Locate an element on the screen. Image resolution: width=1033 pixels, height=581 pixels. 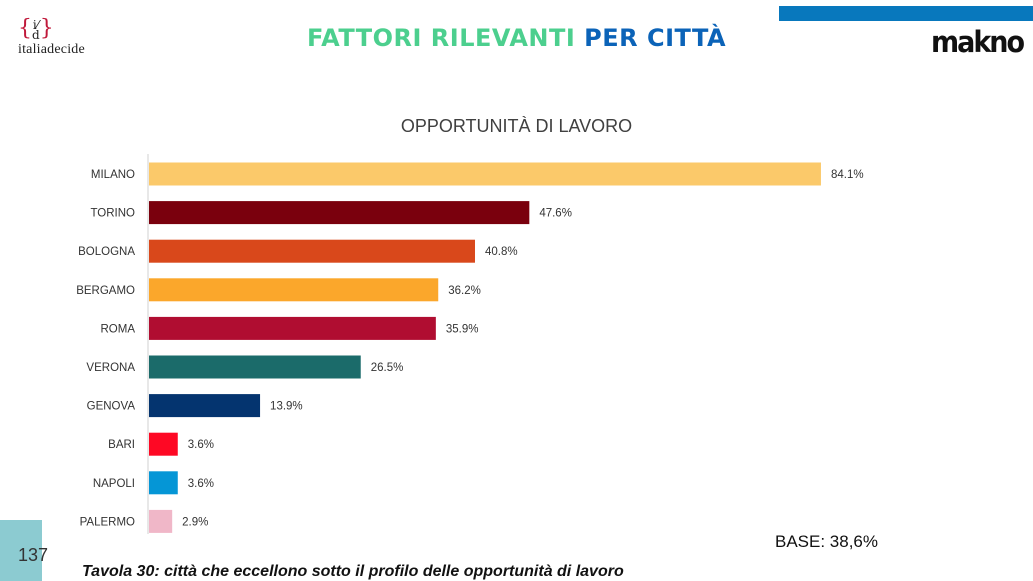
page-title-part1: FATTORI RILEVANTI is located at coordinates (441, 38).